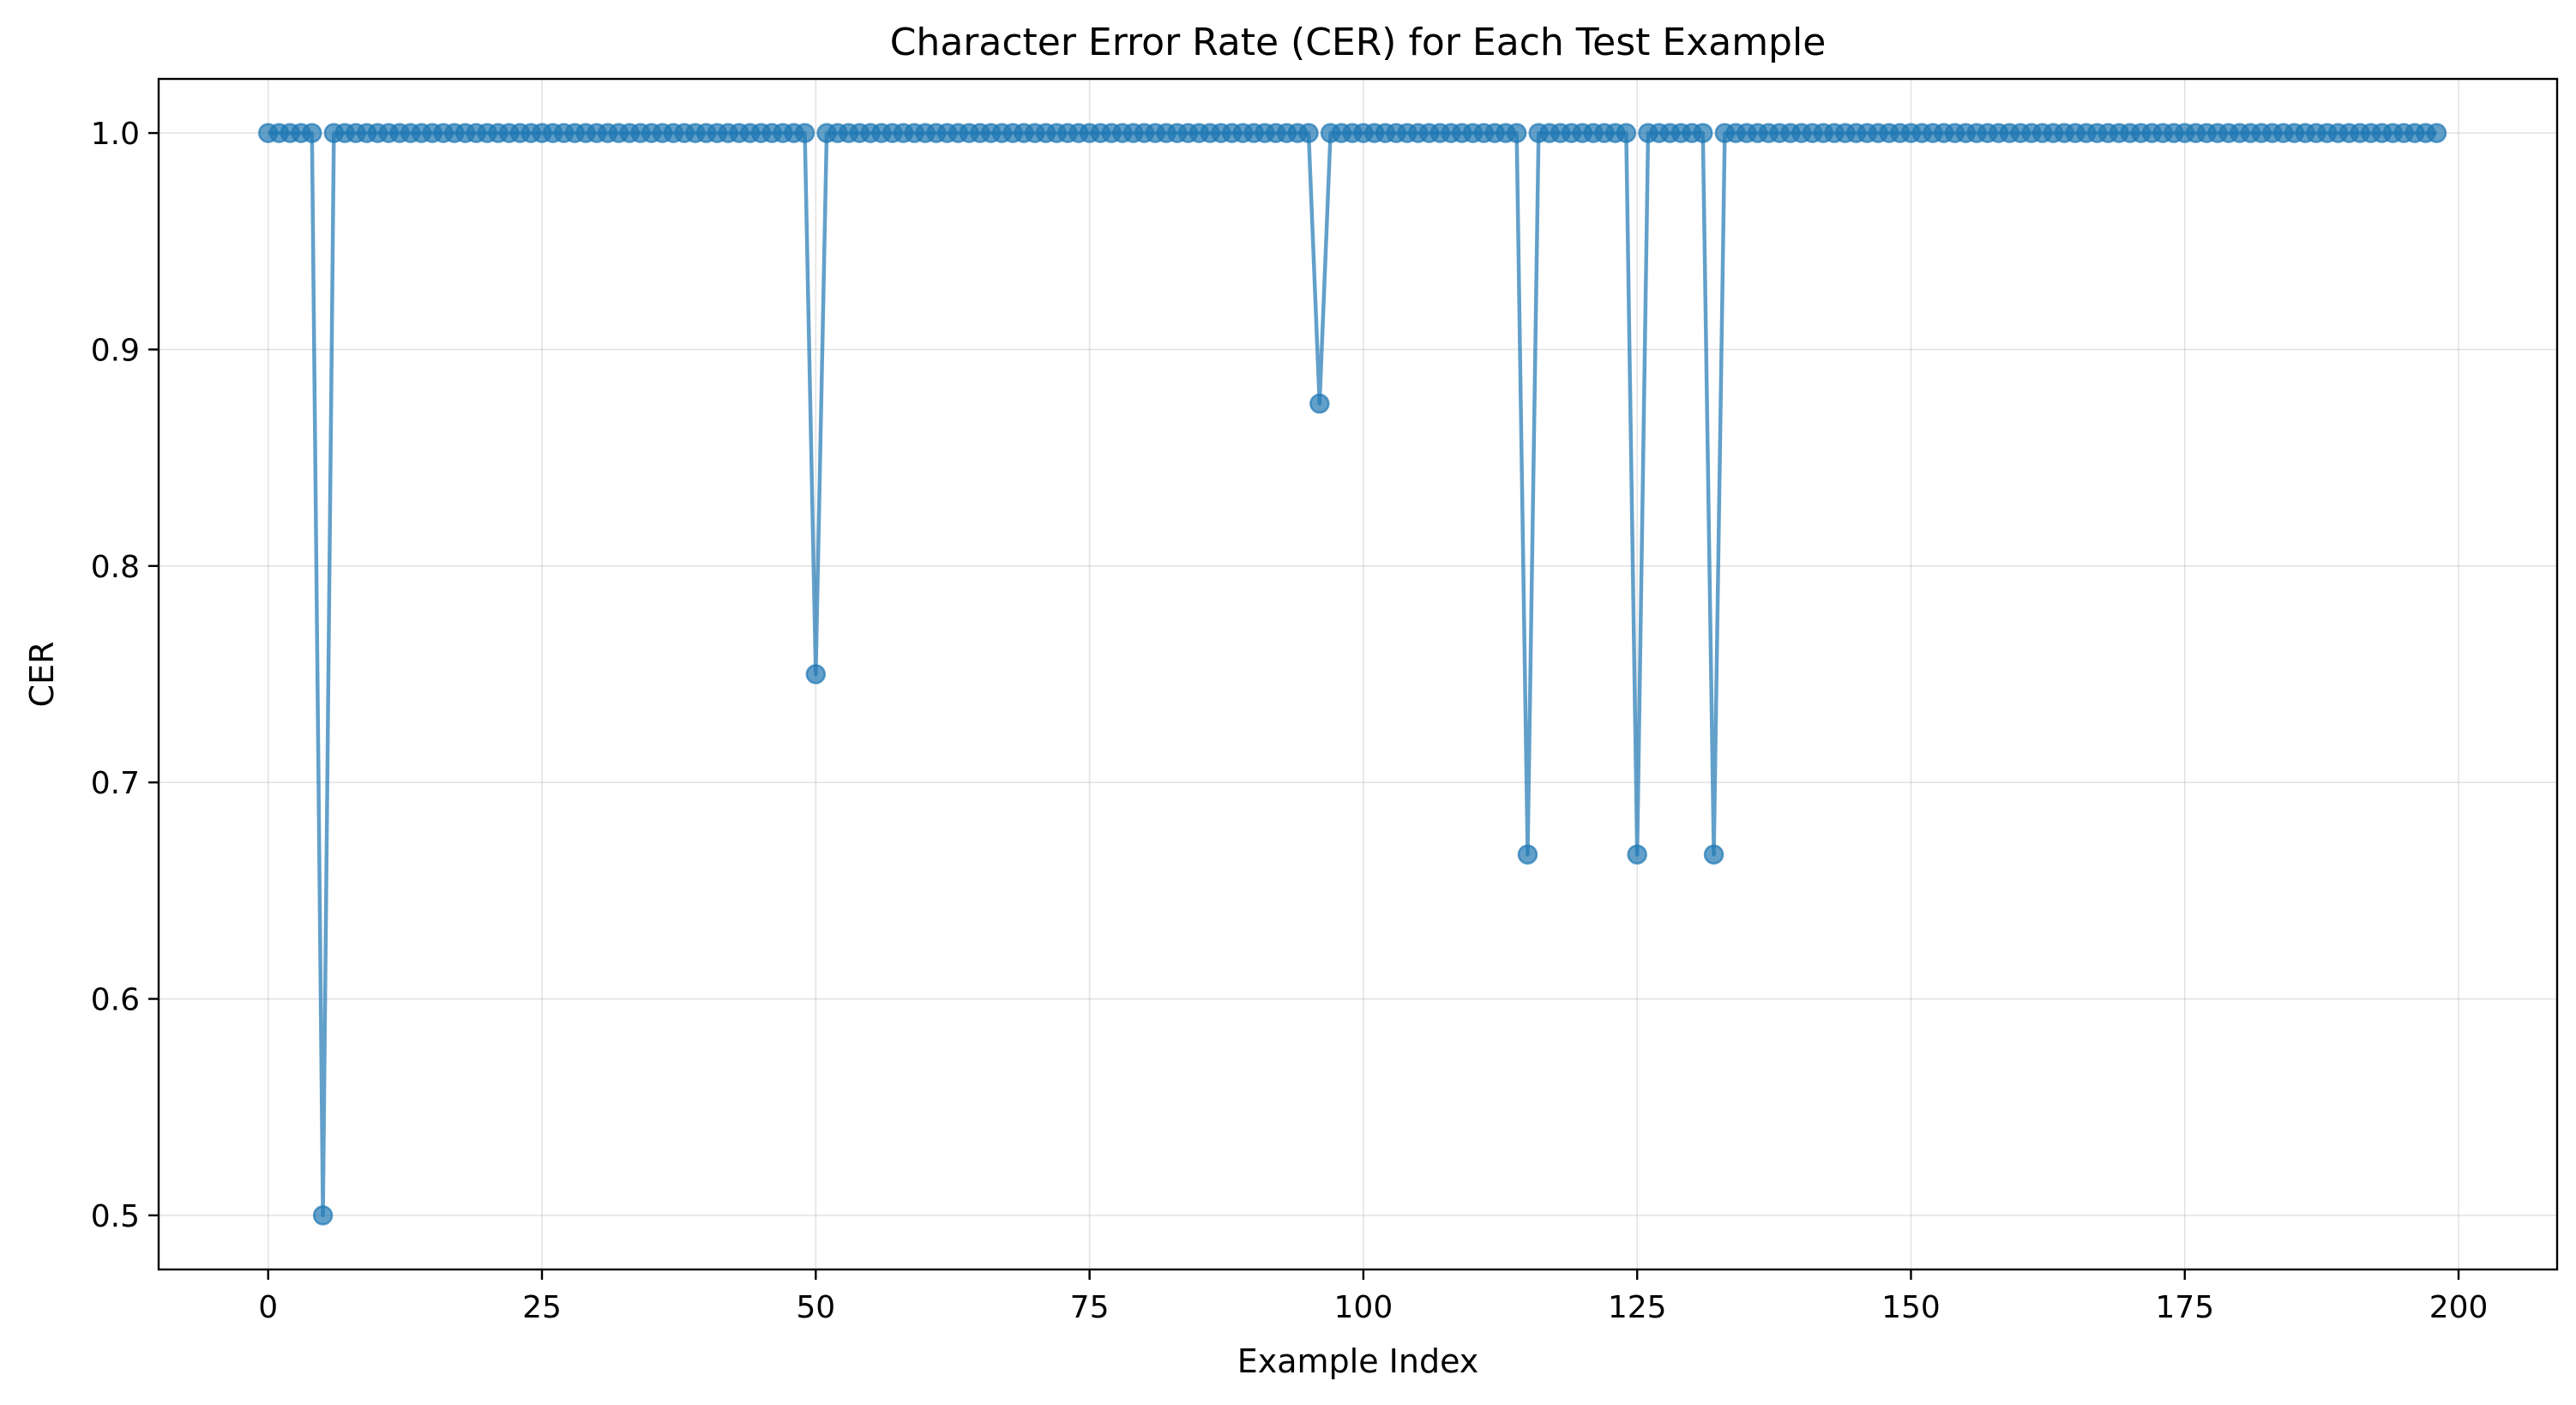  What do you see at coordinates (1911, 1307) in the screenshot?
I see `x-tick-label: 150` at bounding box center [1911, 1307].